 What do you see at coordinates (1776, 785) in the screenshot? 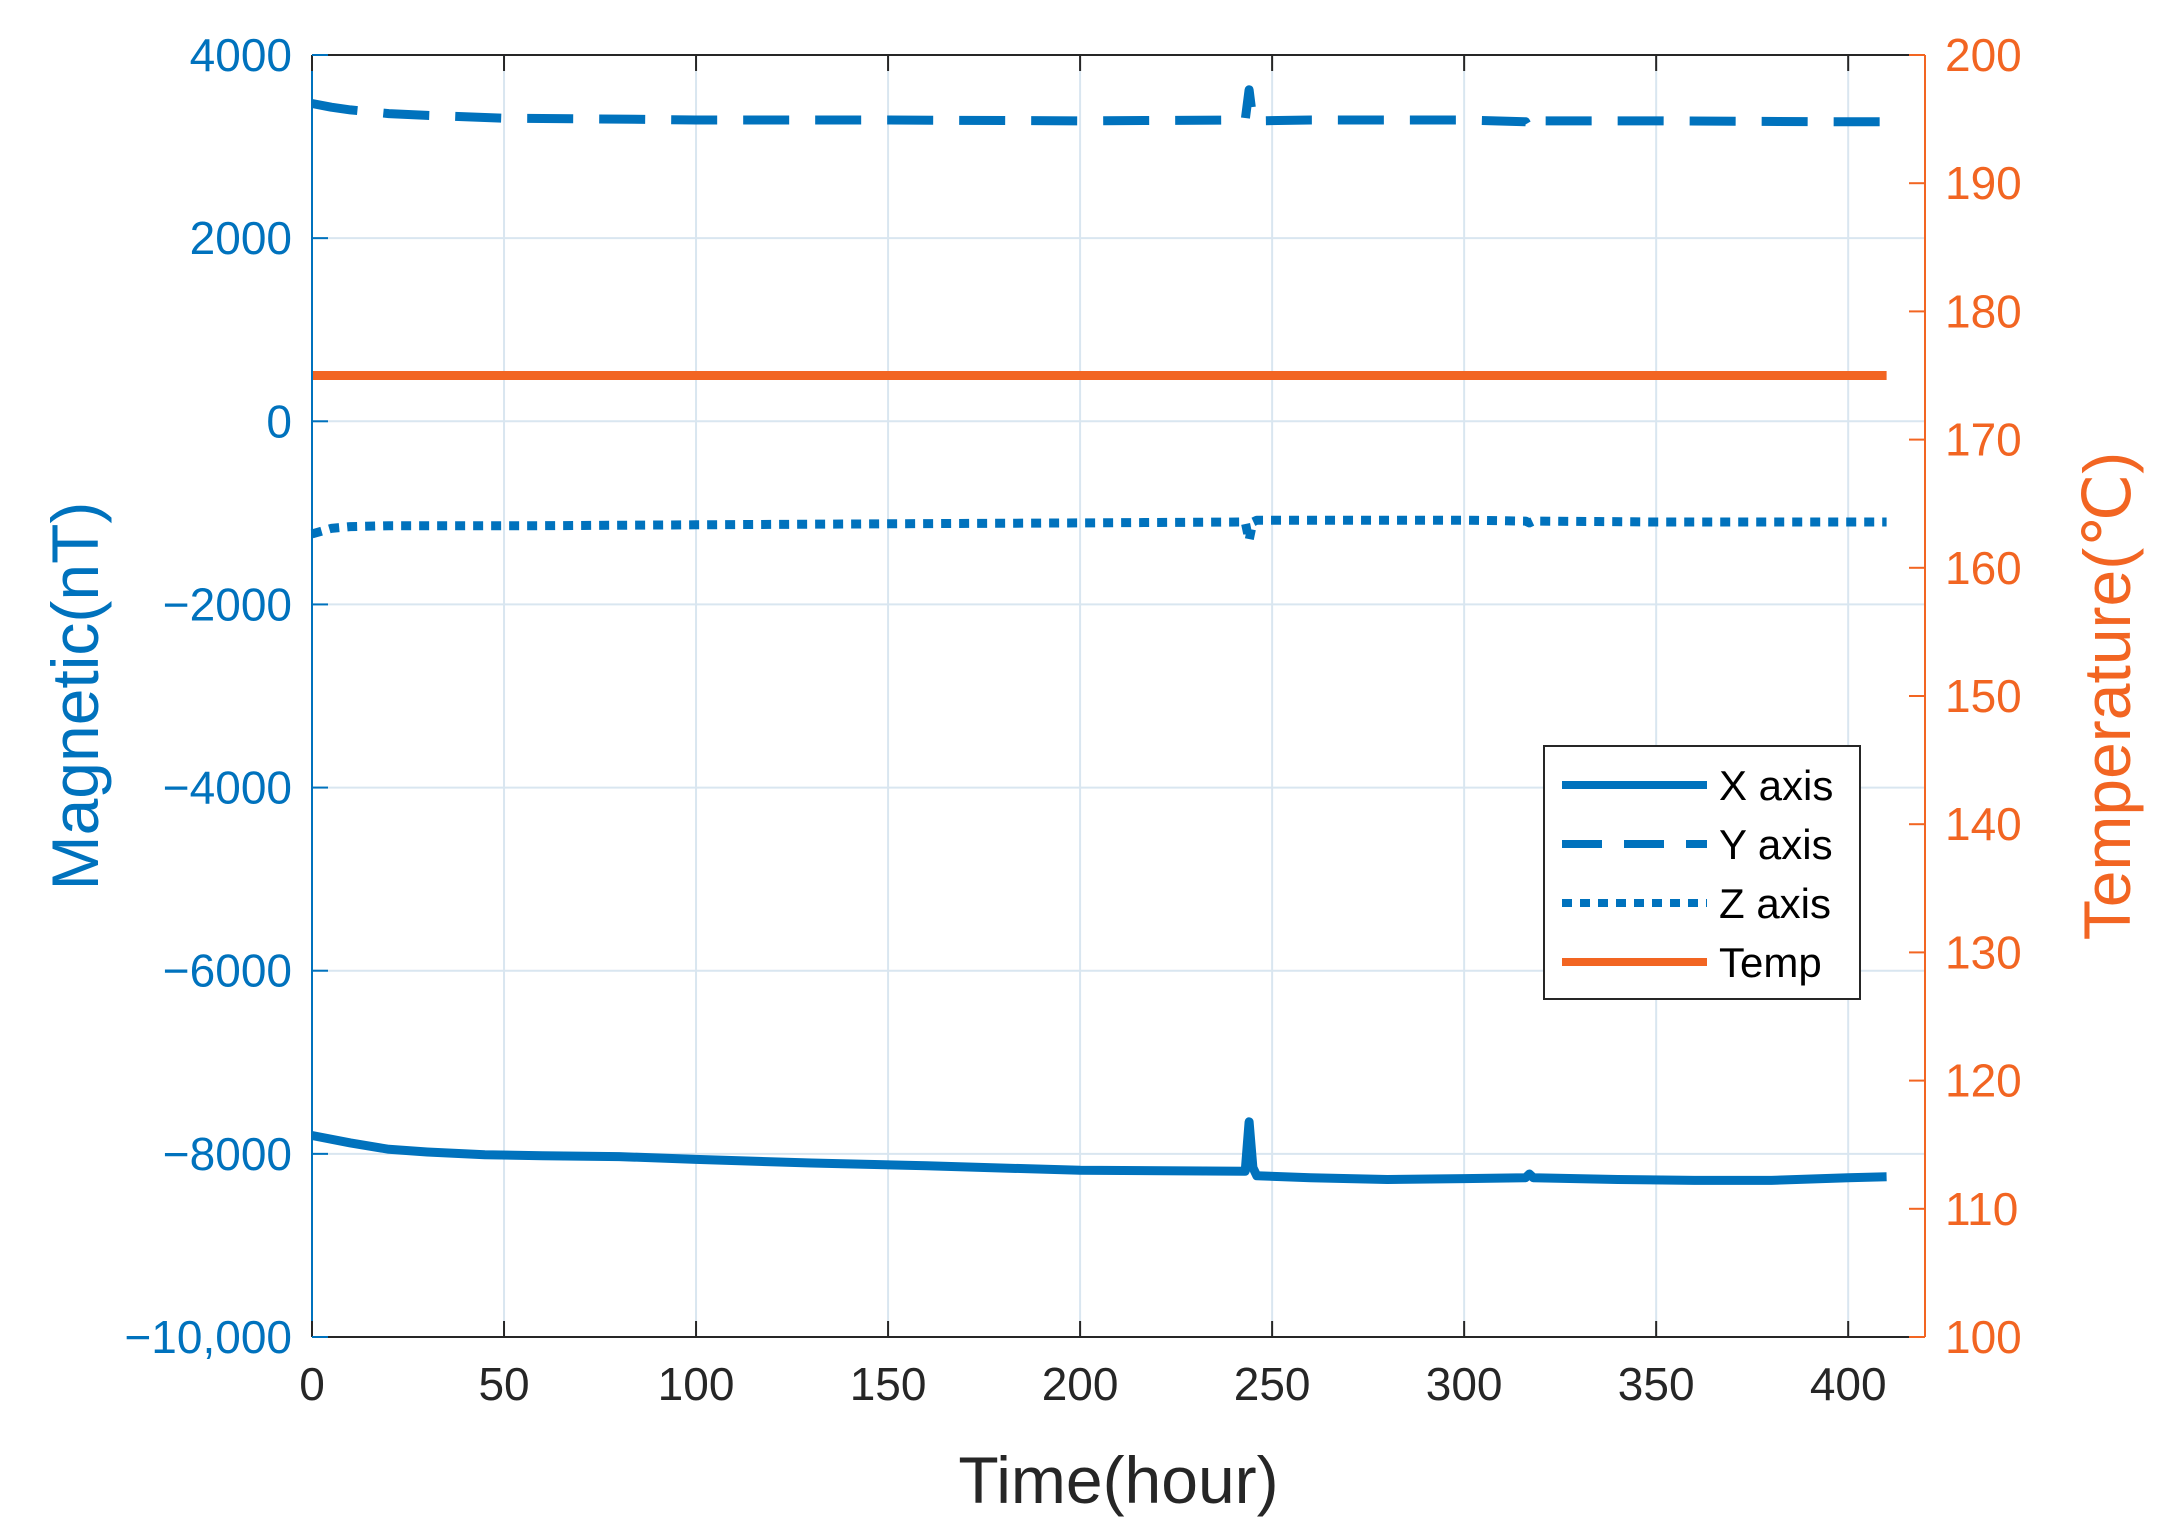
I see `legend-entry: X axis` at bounding box center [1776, 785].